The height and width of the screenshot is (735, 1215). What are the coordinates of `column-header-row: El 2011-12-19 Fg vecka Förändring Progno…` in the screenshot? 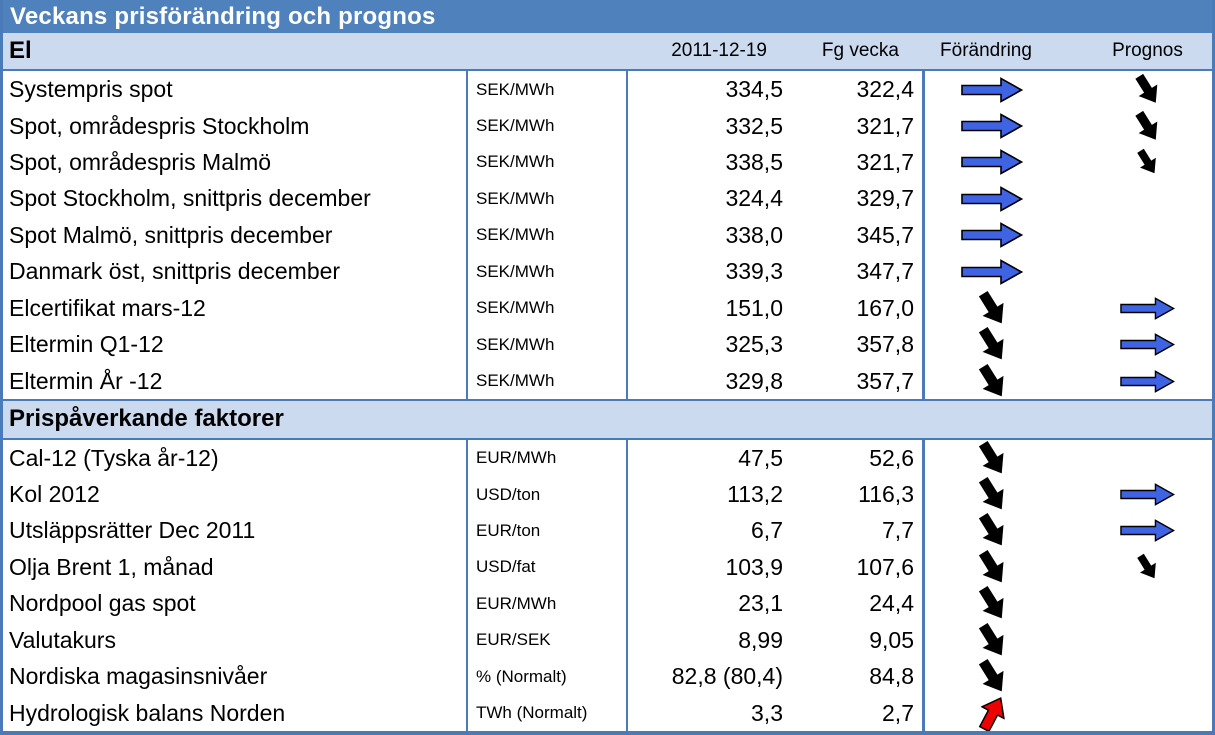 It's located at (607, 52).